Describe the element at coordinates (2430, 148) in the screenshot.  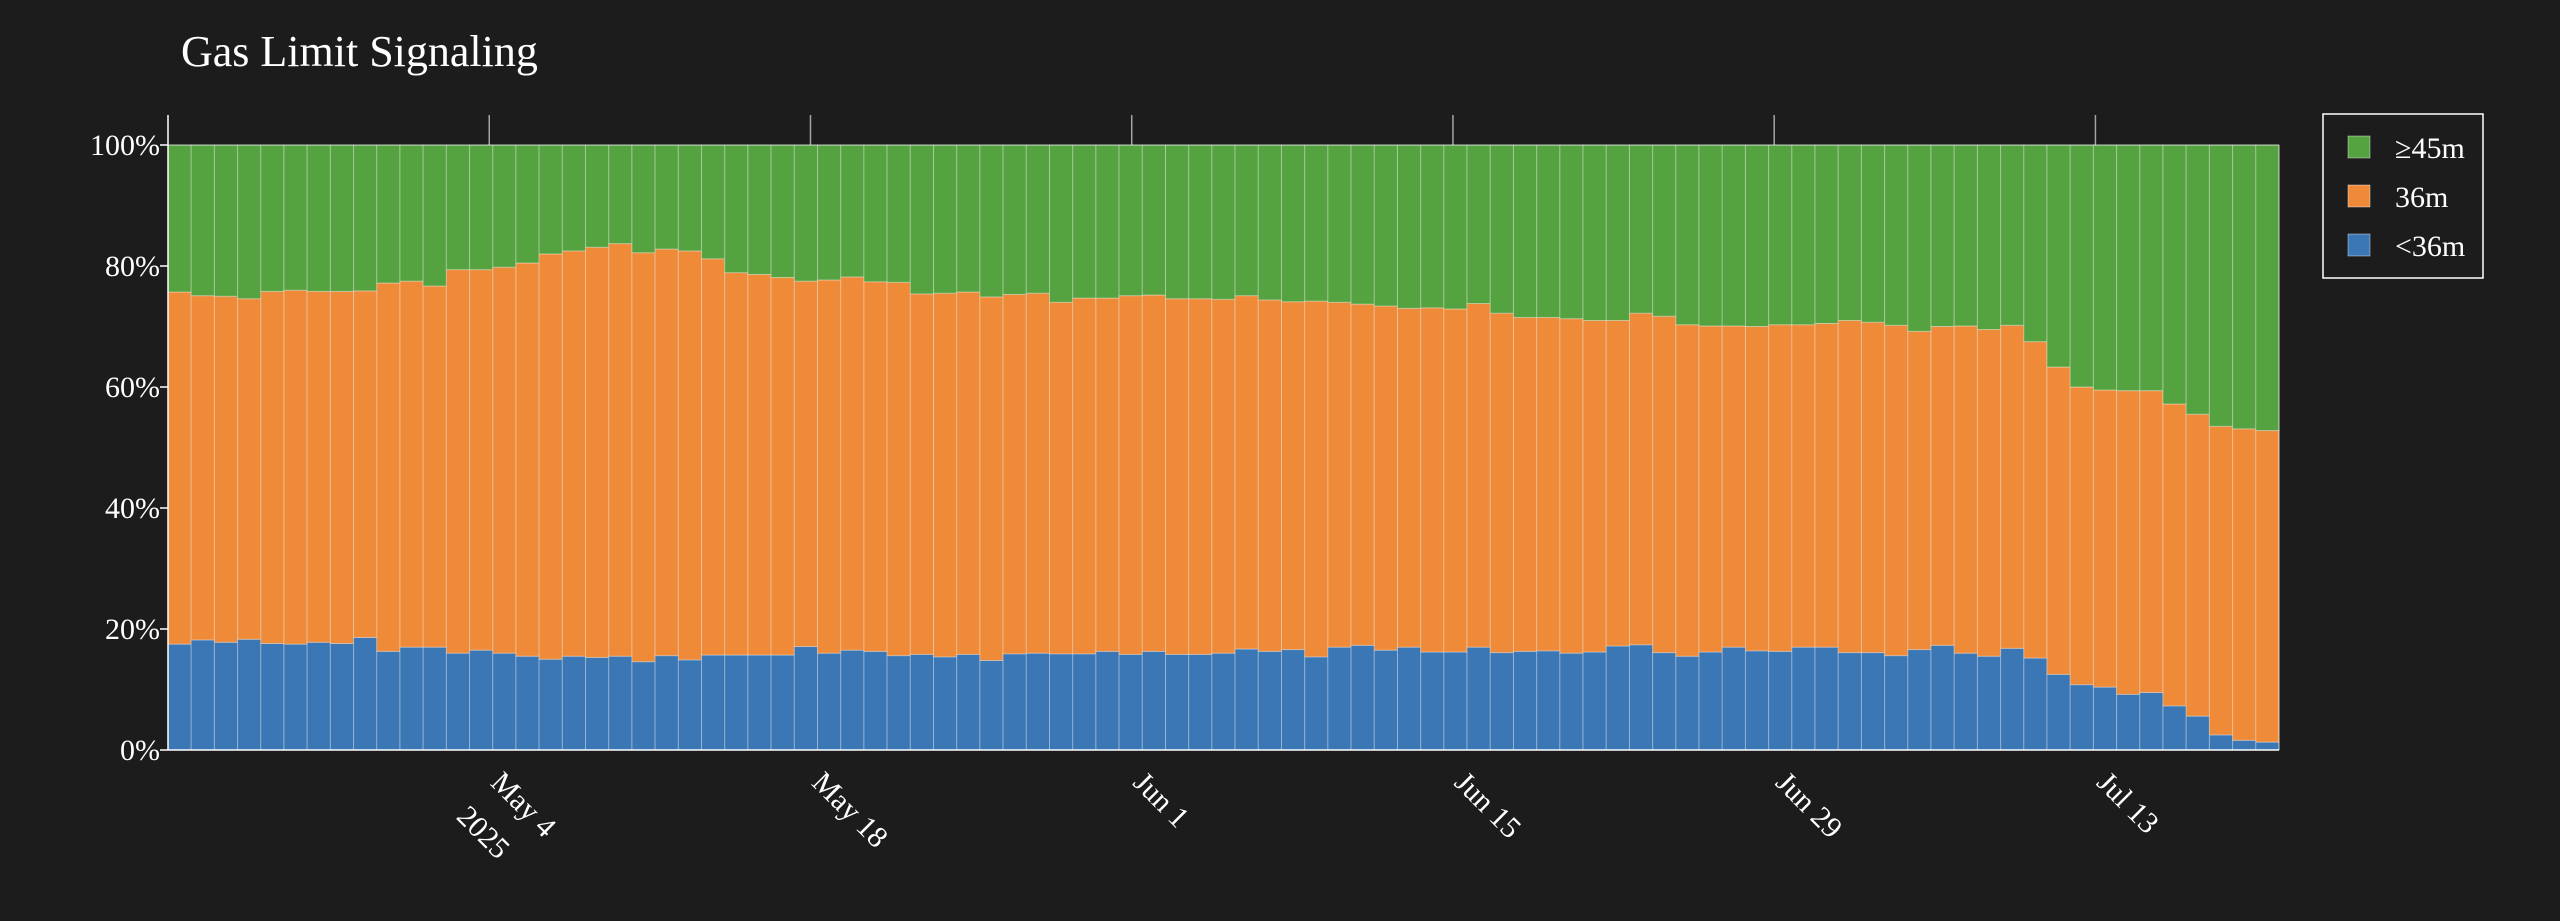
I see `legend-label: ≥45m` at that location.